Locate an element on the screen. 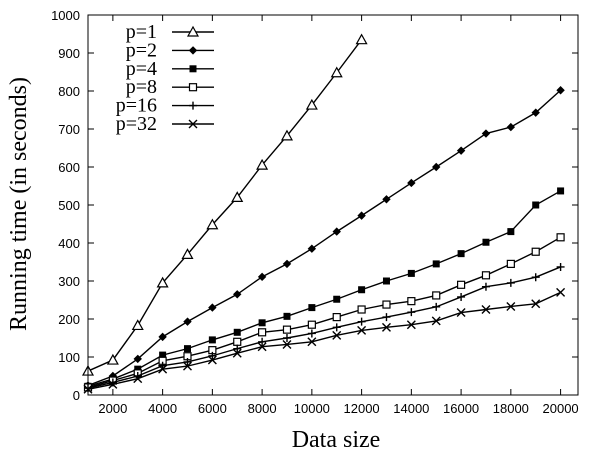 Image resolution: width=596 pixels, height=453 pixels. x-tick-label: 12000 is located at coordinates (362, 408).